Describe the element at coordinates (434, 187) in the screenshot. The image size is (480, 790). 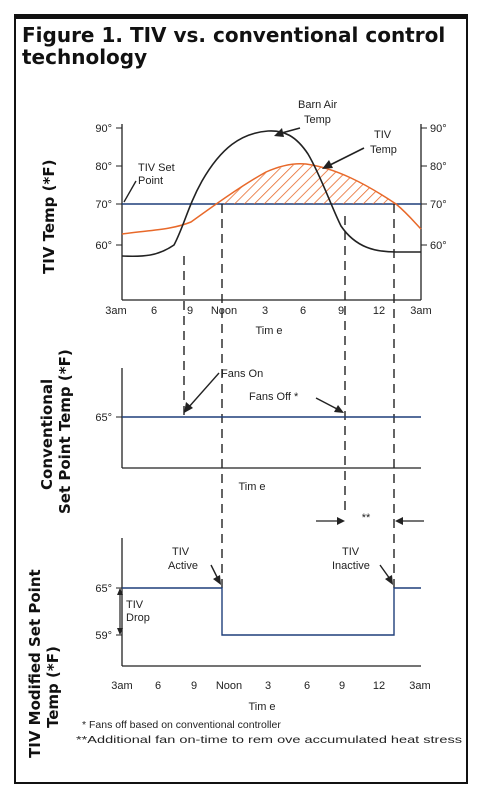
I see `p1-yticks-right: 90° 80° 70° 60°` at that location.